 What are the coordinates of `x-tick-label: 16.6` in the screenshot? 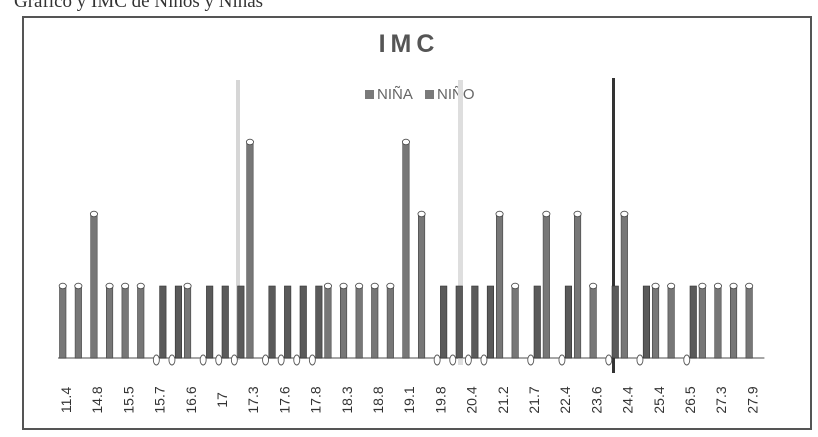 It's located at (191, 399).